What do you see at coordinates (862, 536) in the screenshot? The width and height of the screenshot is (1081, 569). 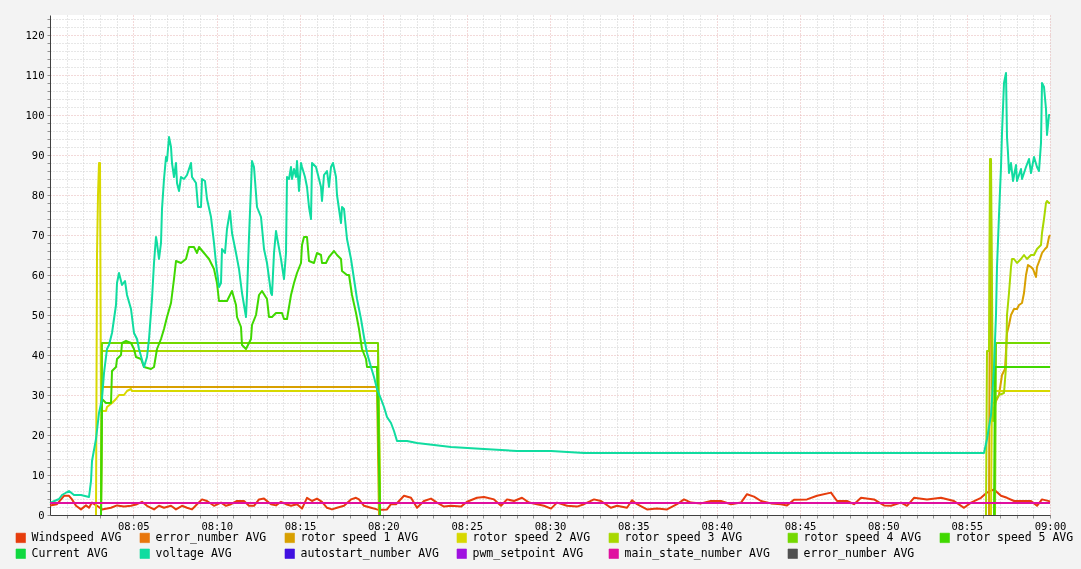 I see `legend-label: rotor speed 4 AVG` at bounding box center [862, 536].